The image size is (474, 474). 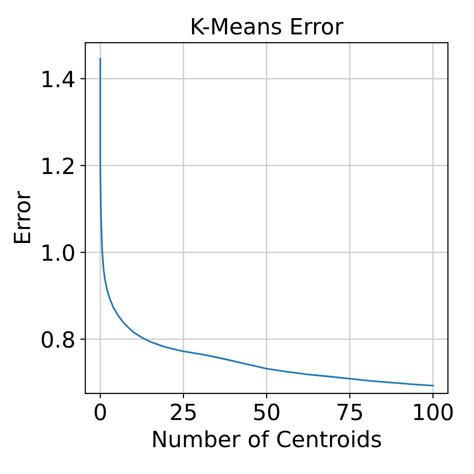 I want to click on x-tick-label: 75, so click(x=349, y=412).